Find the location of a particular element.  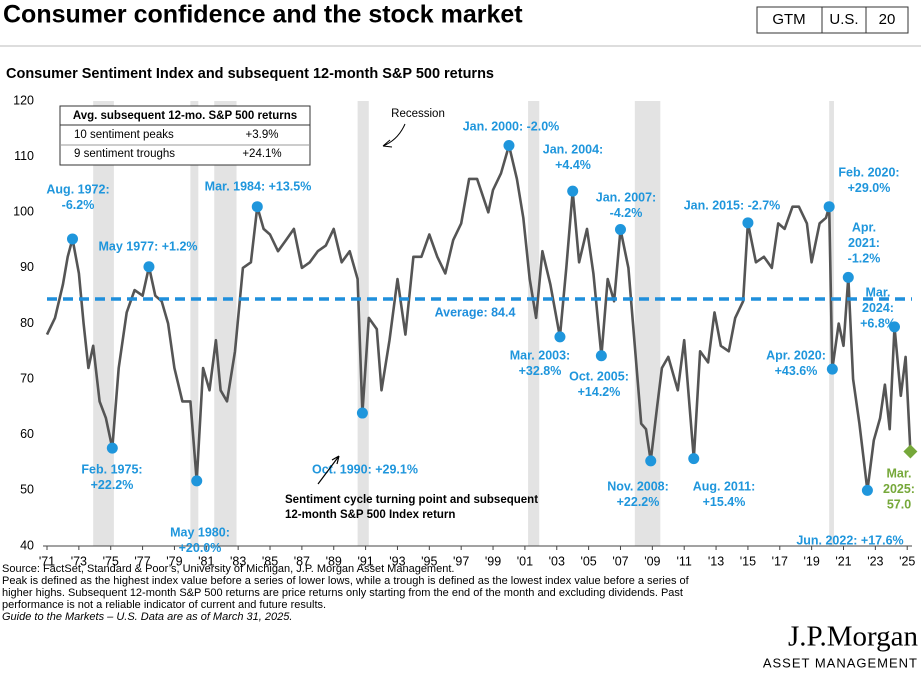

point-label: Jan. 2000: -2.0% is located at coordinates (511, 126).